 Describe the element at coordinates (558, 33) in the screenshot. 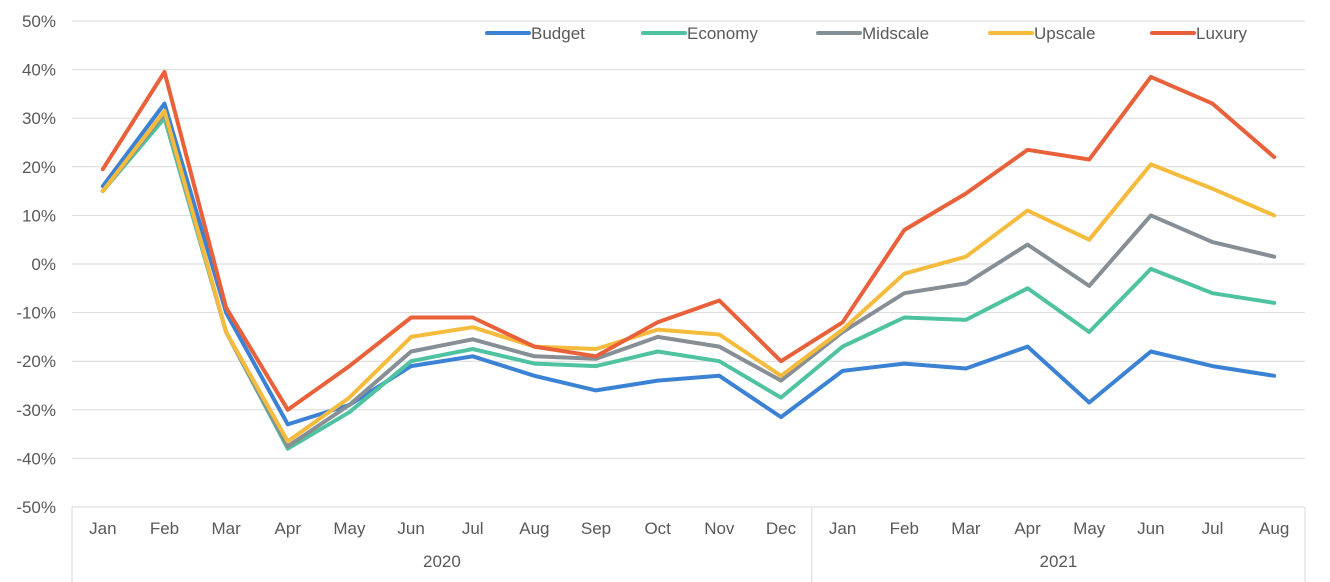

I see `legend-label-budget: Budget` at that location.